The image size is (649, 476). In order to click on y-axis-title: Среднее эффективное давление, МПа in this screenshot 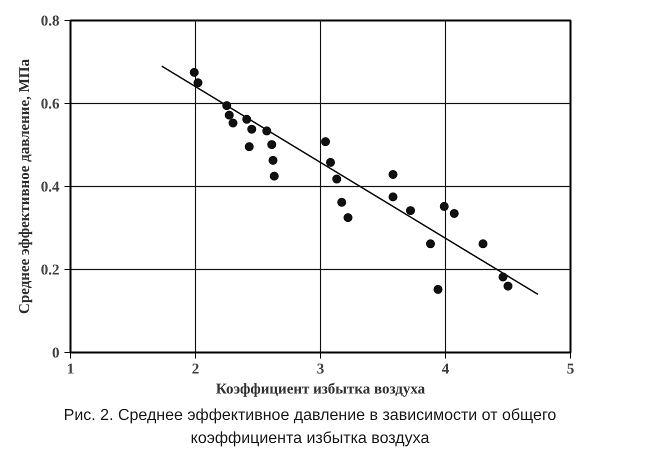, I will do `click(24, 186)`.